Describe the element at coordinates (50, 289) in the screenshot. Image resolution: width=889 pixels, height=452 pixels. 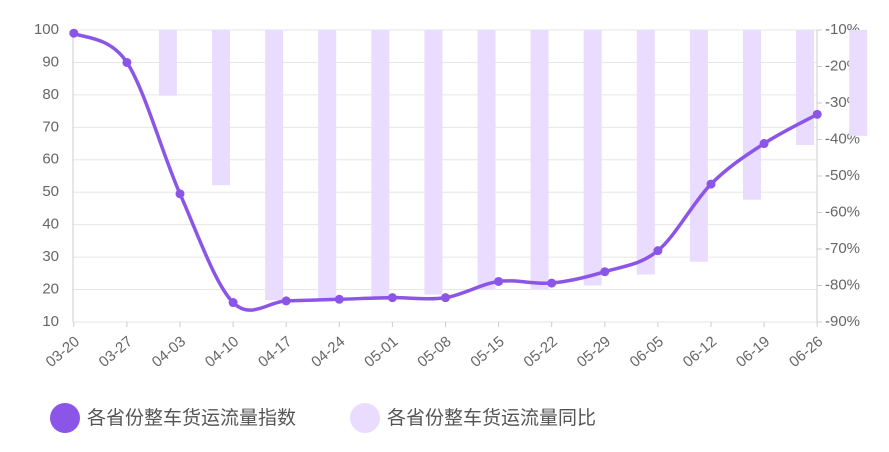
I see `y-tick-label: 20` at that location.